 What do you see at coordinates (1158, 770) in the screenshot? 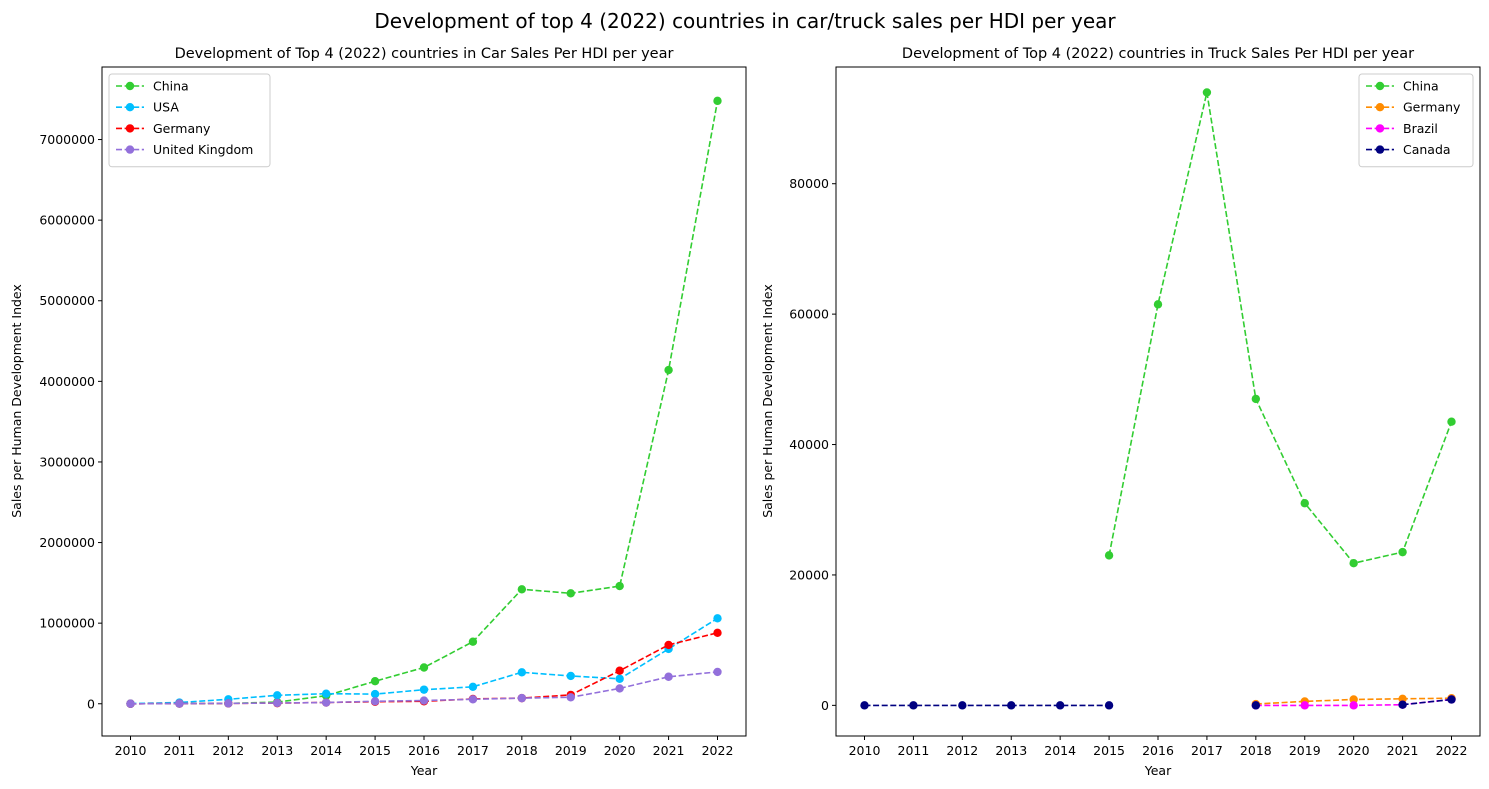
I see `truck-chart-xlabel: Year` at bounding box center [1158, 770].